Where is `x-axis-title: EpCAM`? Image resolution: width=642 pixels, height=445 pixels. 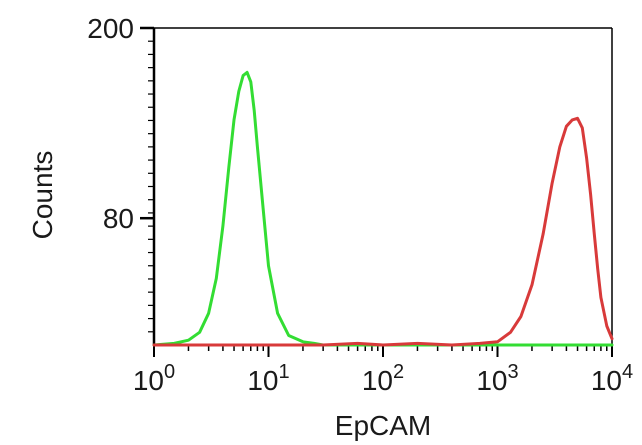 x-axis-title: EpCAM is located at coordinates (383, 425).